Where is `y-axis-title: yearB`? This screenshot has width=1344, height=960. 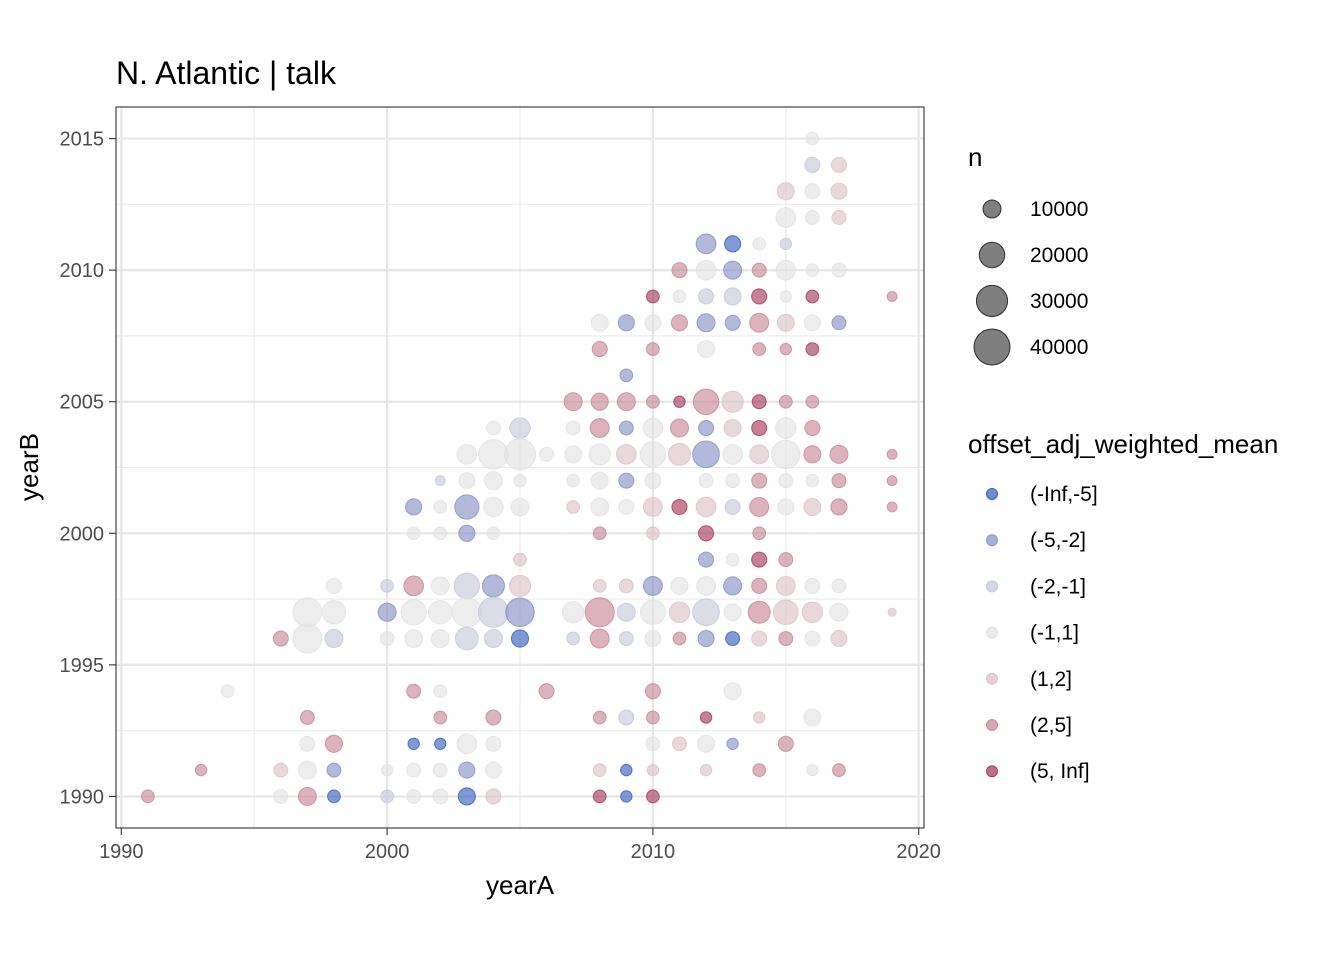 y-axis-title: yearB is located at coordinates (29, 467).